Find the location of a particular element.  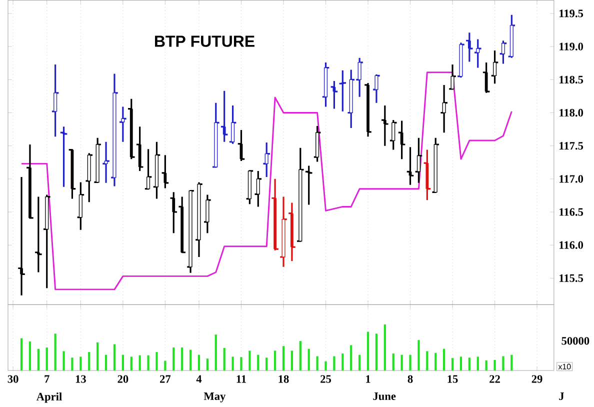

y-tick-label: 117.5 is located at coordinates (572, 146).